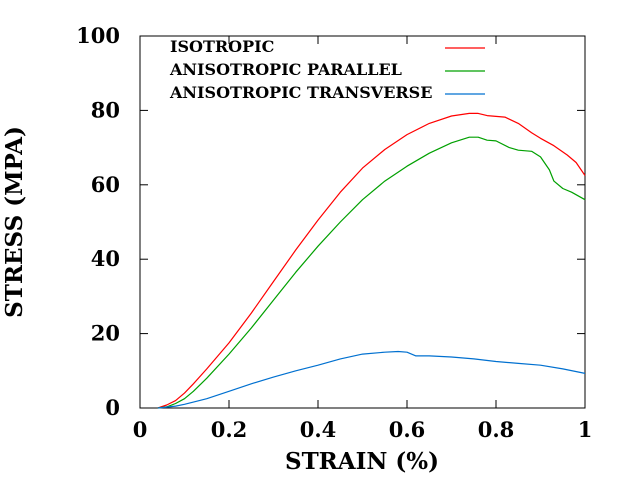 The height and width of the screenshot is (480, 640). I want to click on y-tick-label: 20, so click(105, 333).